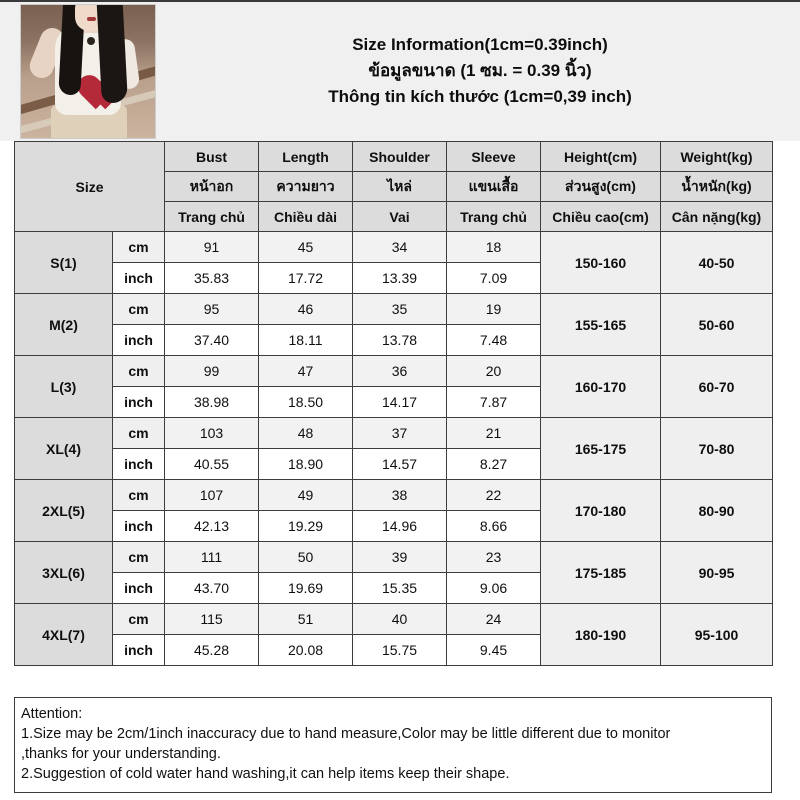 The height and width of the screenshot is (800, 800). Describe the element at coordinates (400, 557) in the screenshot. I see `value-shoulder-cm: 39` at that location.